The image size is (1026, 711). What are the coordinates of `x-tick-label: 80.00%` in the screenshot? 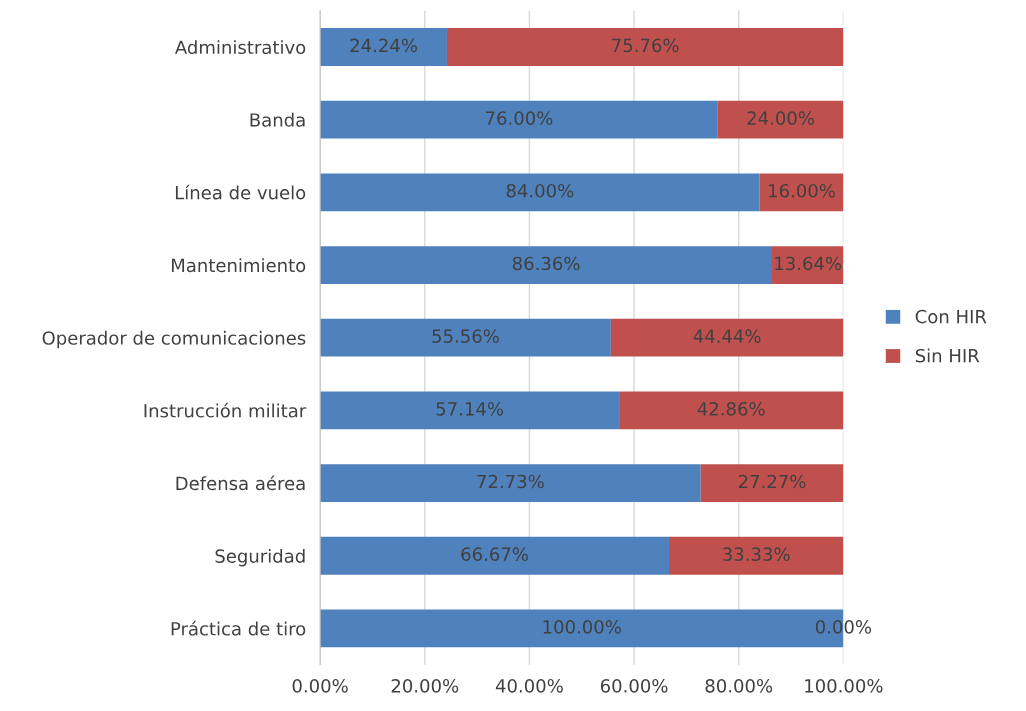 It's located at (739, 685).